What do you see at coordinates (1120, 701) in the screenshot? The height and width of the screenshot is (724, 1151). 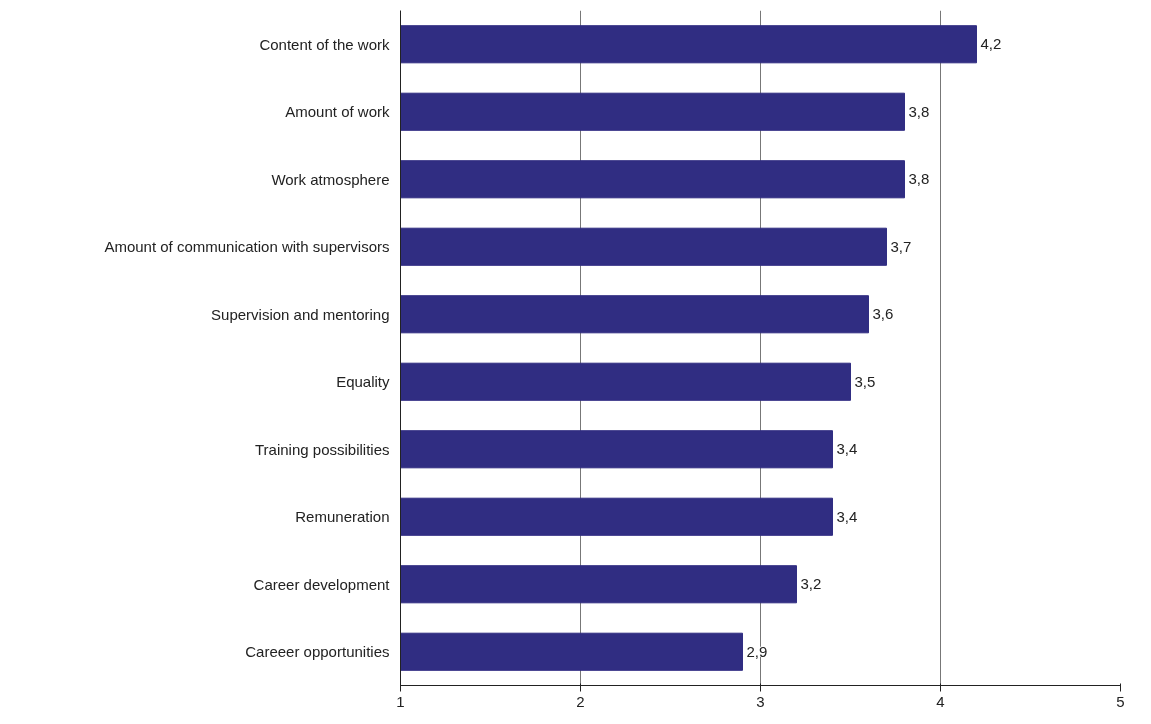 I see `x-tick-label: 5` at bounding box center [1120, 701].